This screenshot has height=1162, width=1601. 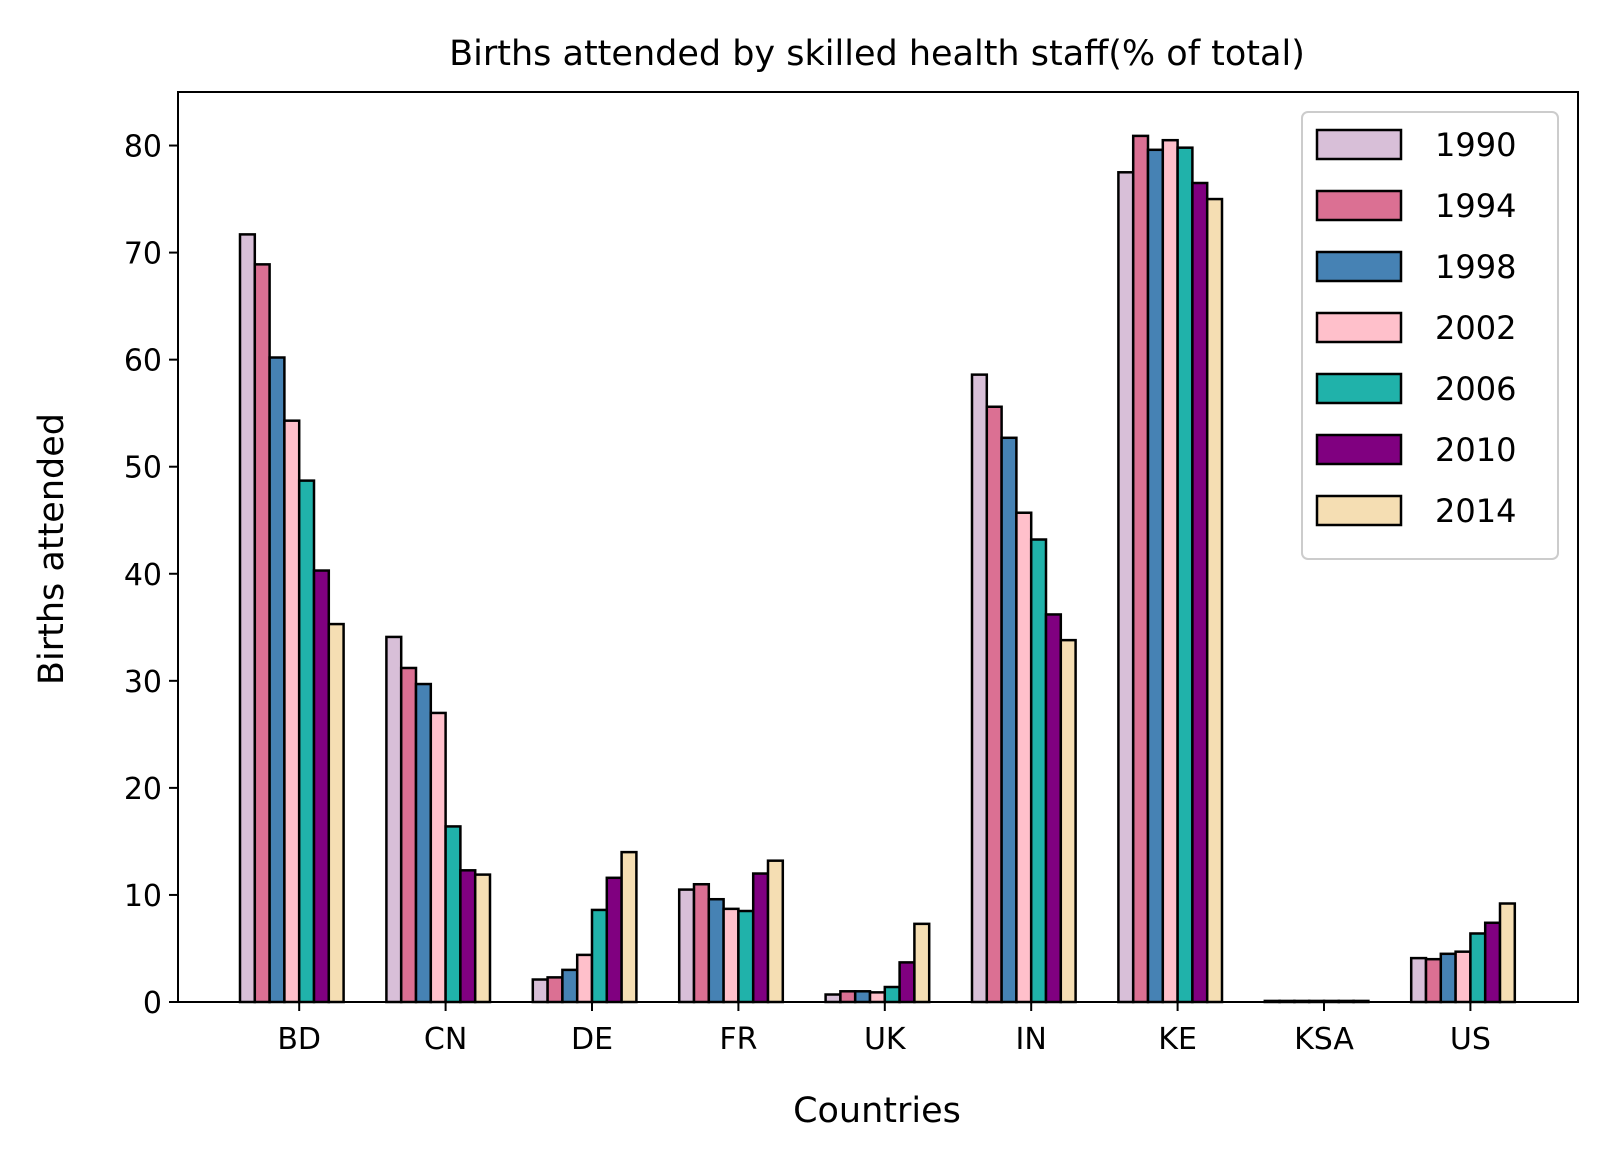 What do you see at coordinates (1359, 449) in the screenshot?
I see `legend-swatch-2010` at bounding box center [1359, 449].